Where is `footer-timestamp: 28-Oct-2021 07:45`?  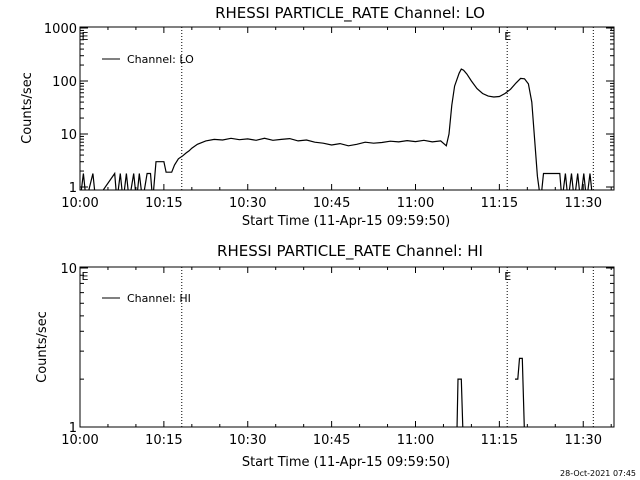
footer-timestamp: 28-Oct-2021 07:45 is located at coordinates (598, 473).